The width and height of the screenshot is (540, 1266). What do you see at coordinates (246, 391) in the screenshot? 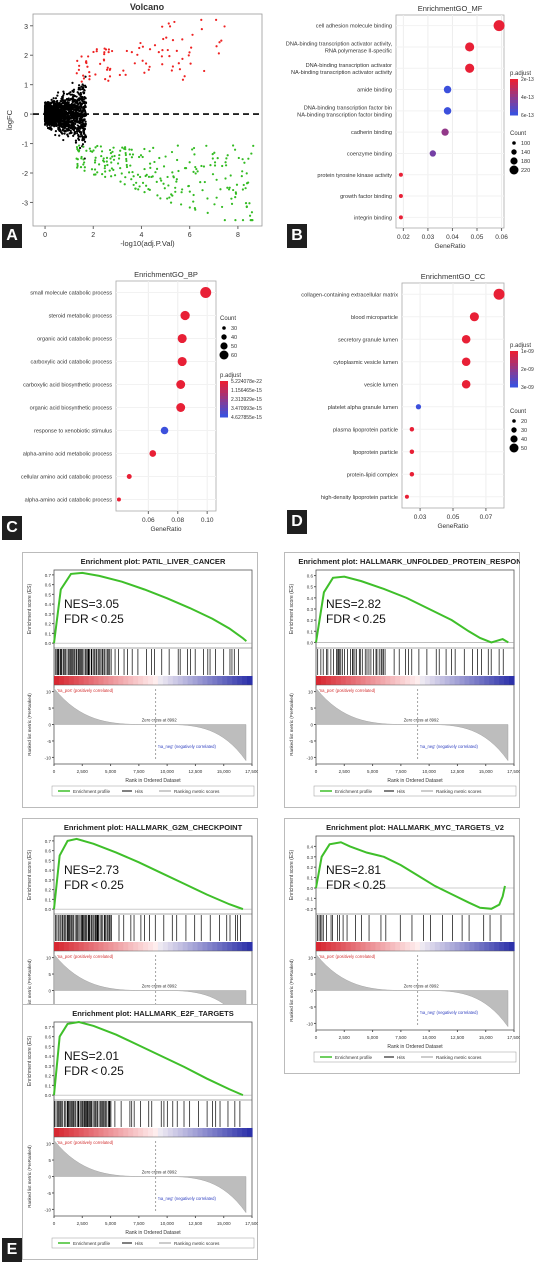
I see `color-legend-label: 1.156465e-15` at bounding box center [246, 391].